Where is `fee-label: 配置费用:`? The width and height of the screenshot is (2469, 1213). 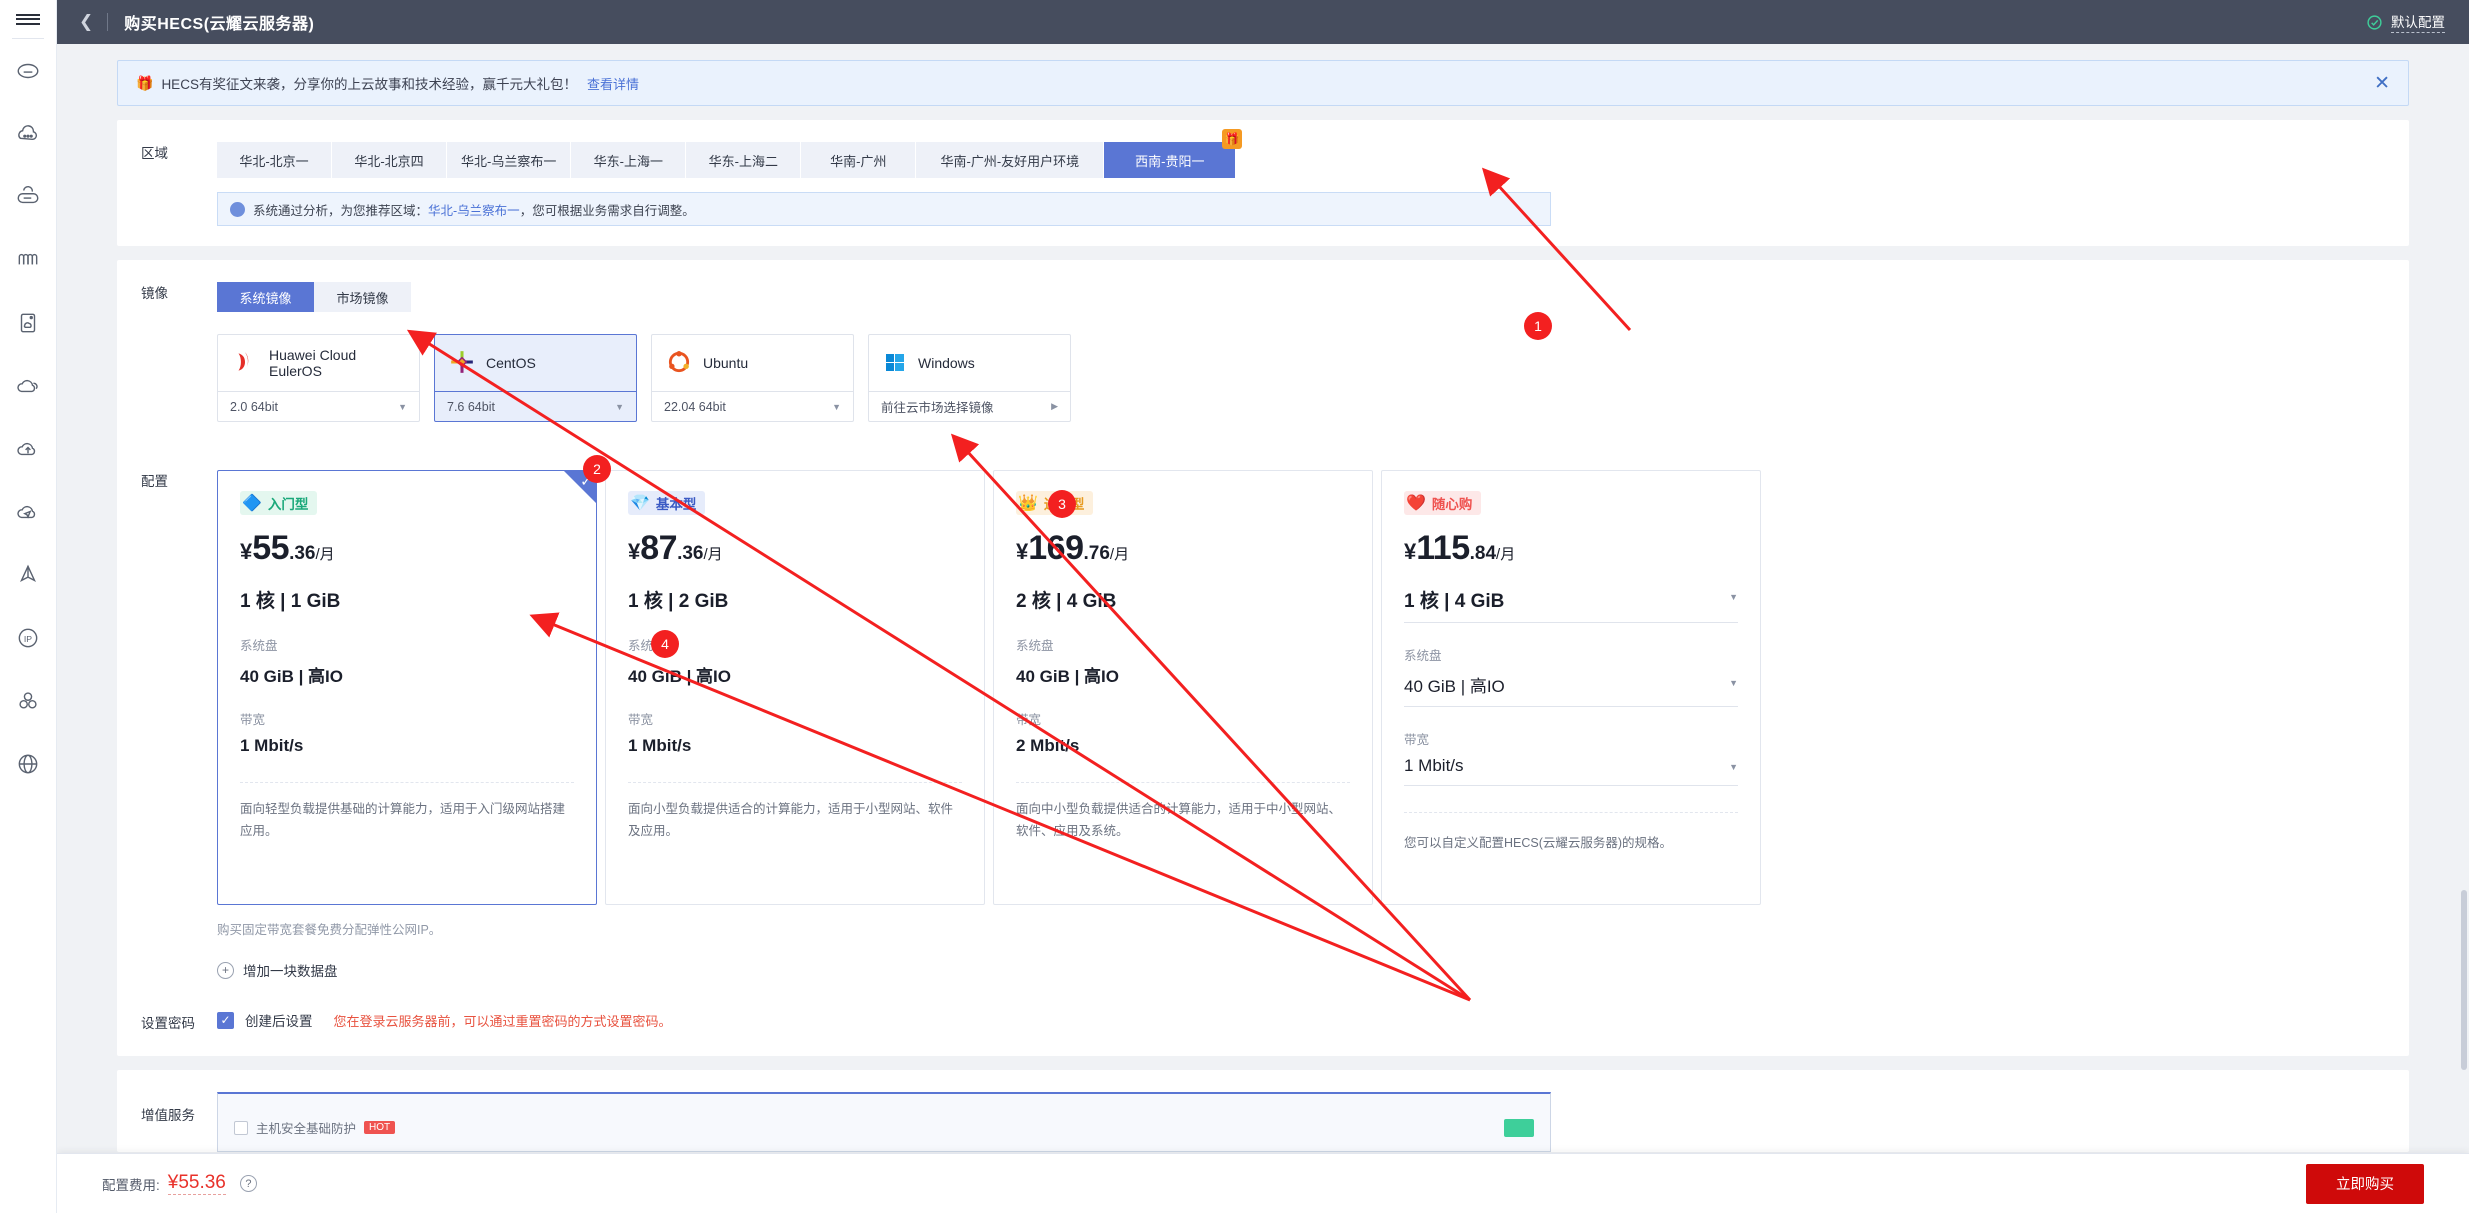
fee-label: 配置费用: is located at coordinates (131, 1185).